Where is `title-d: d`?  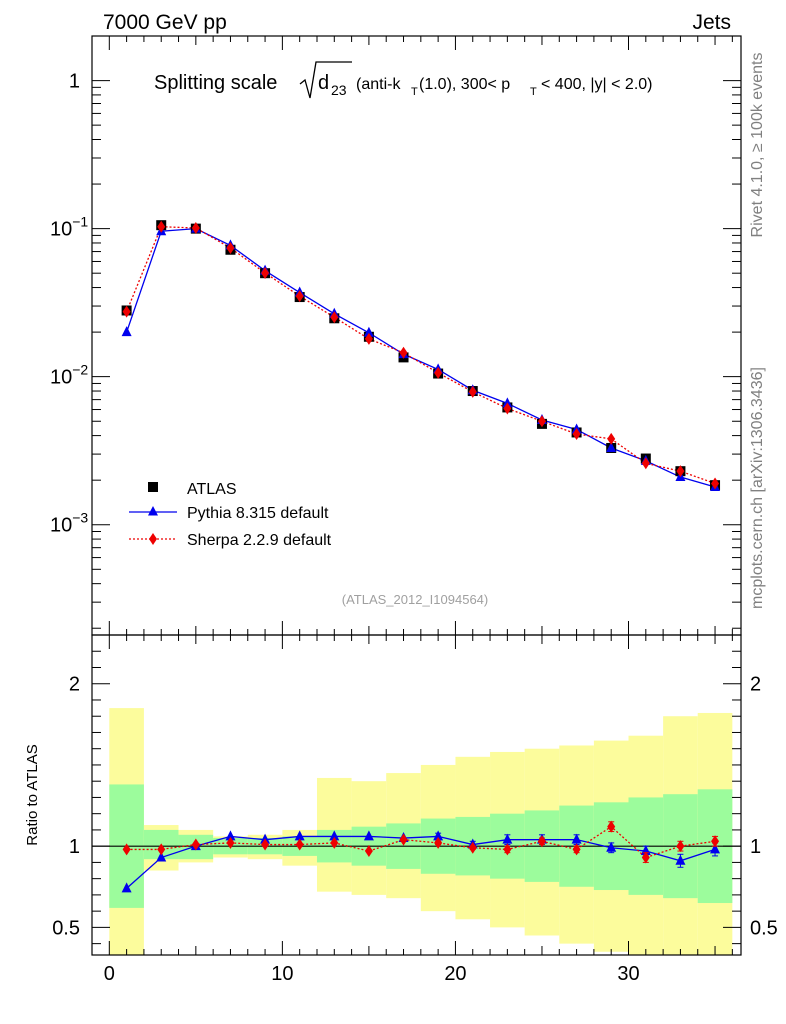 title-d: d is located at coordinates (323, 83).